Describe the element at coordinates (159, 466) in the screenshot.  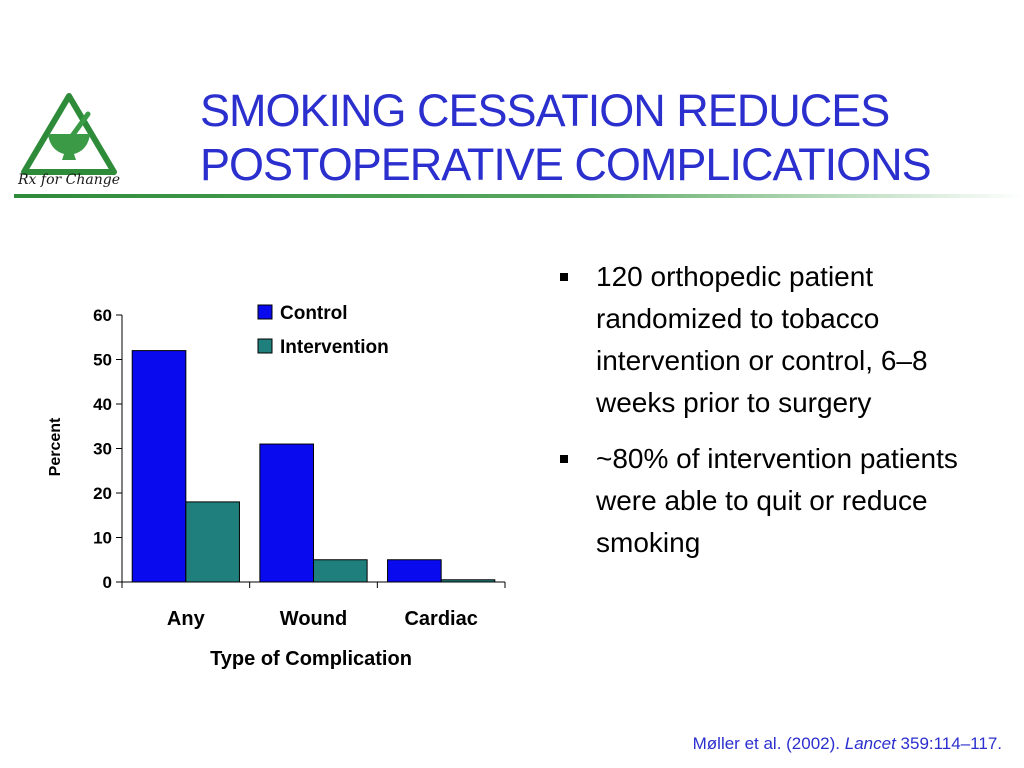
I see `bar-control-any` at that location.